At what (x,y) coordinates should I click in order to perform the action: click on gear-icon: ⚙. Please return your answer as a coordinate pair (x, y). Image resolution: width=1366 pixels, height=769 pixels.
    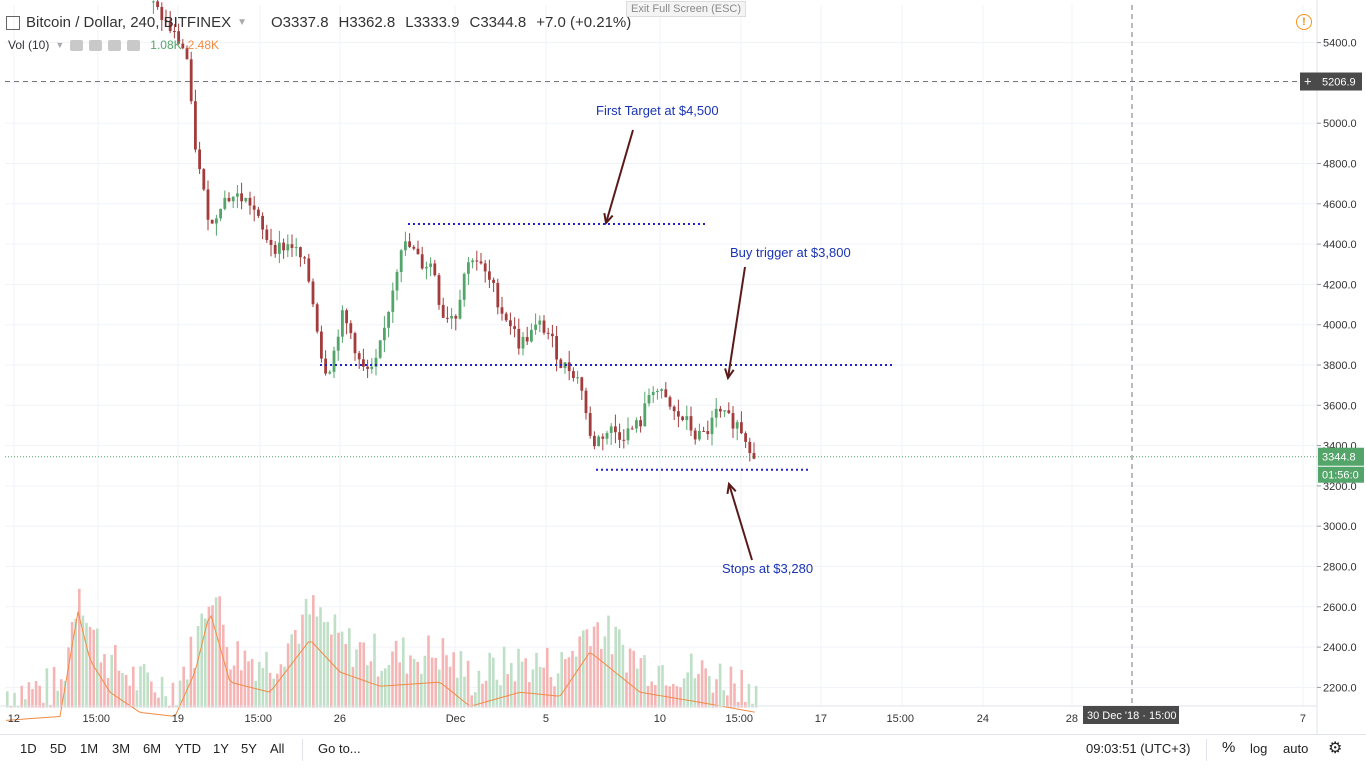
    Looking at the image, I should click on (1335, 748).